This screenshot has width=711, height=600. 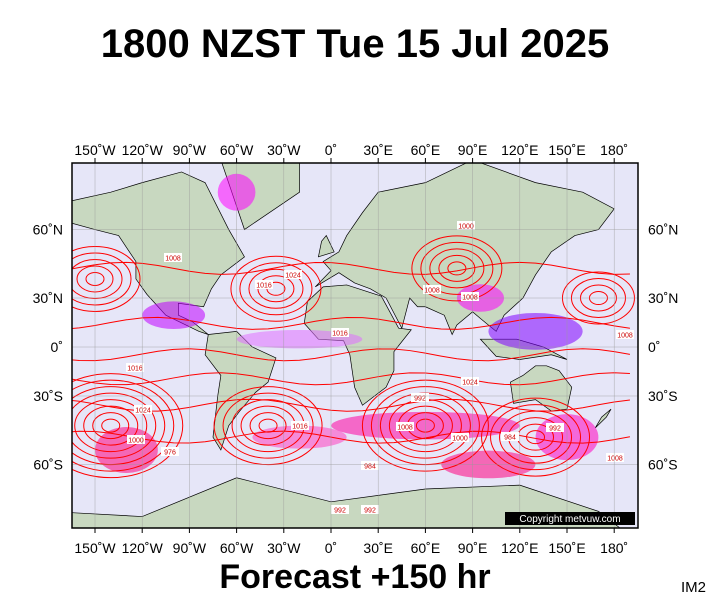 I want to click on lat-label-right: 60˚S, so click(x=663, y=464).